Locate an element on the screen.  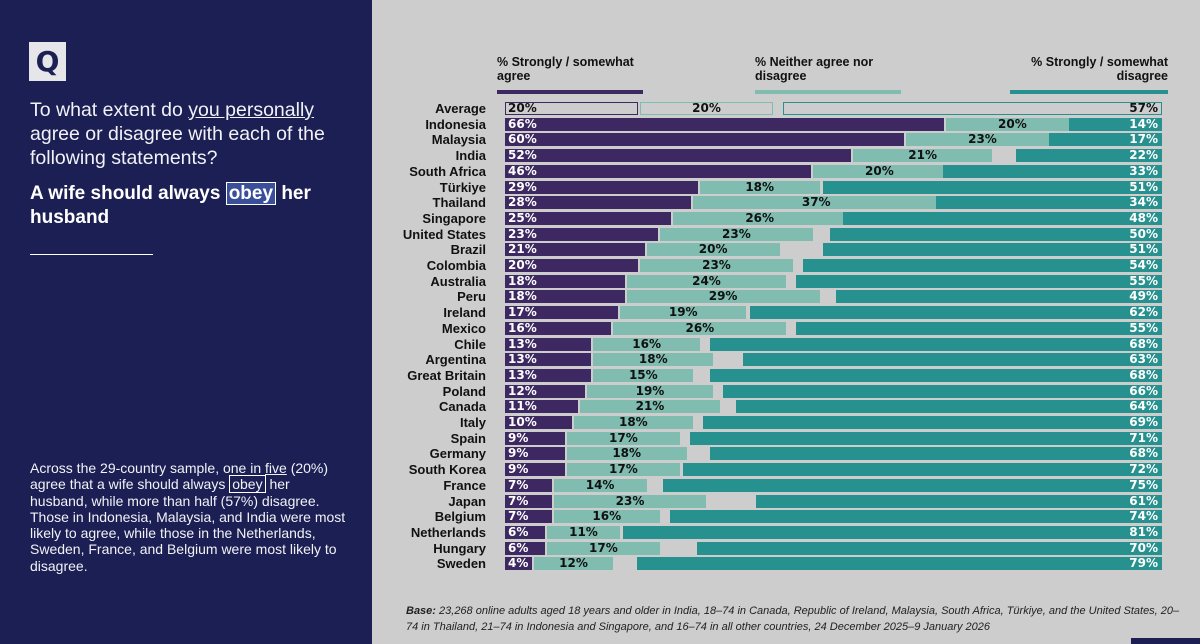
bar-neither-france is located at coordinates (600, 485).